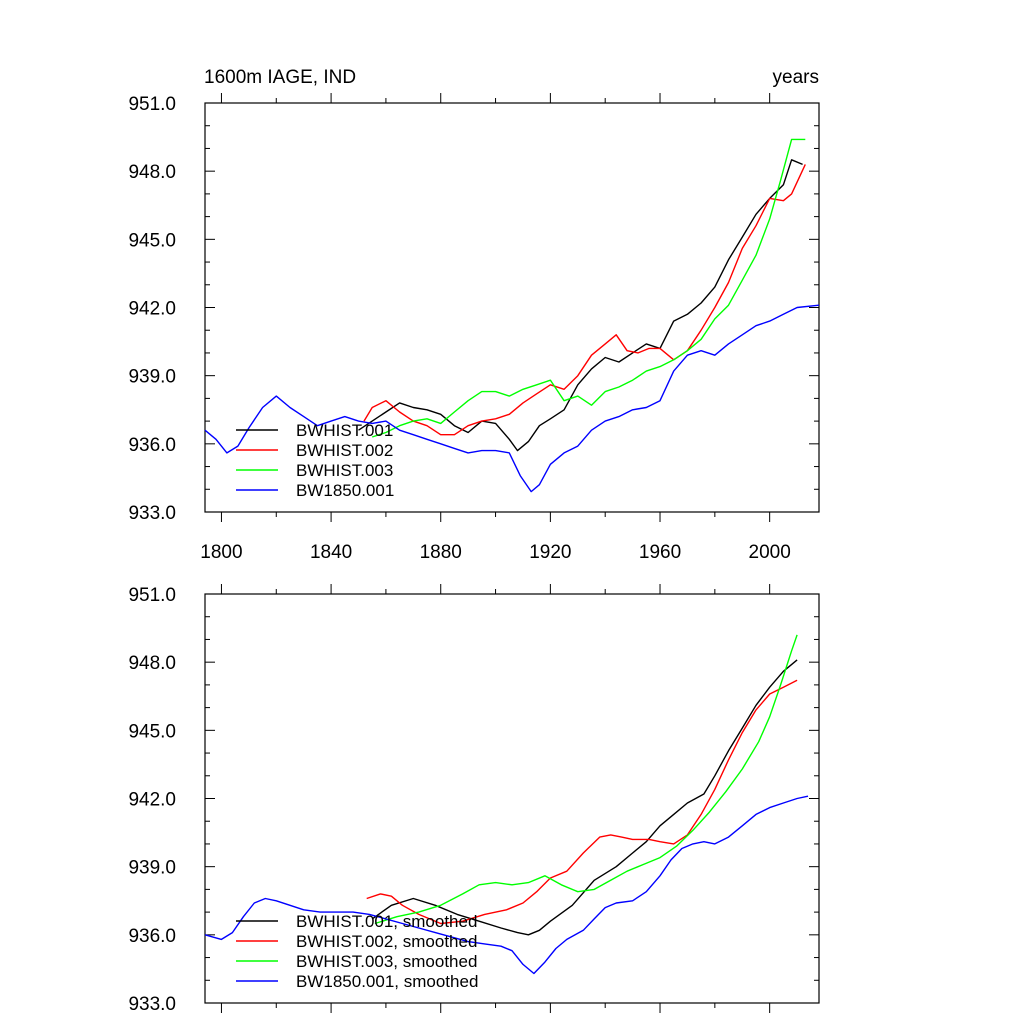 Image resolution: width=1024 pixels, height=1024 pixels. What do you see at coordinates (152, 936) in the screenshot?
I see `bottom-ytick-label: 936.0` at bounding box center [152, 936].